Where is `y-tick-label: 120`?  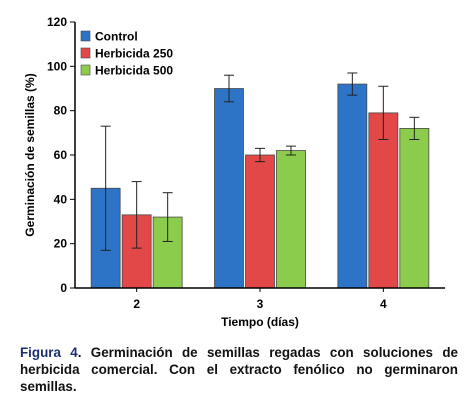
y-tick-label: 120 is located at coordinates (57, 22).